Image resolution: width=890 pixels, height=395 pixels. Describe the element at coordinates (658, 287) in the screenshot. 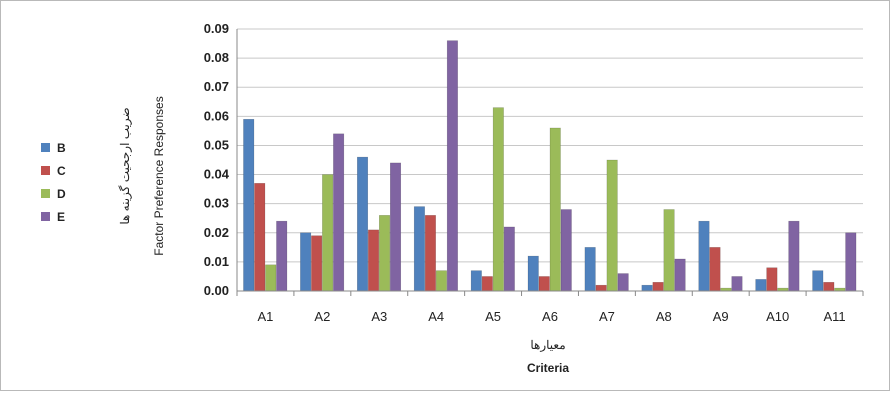

I see `bar-C-A8` at that location.